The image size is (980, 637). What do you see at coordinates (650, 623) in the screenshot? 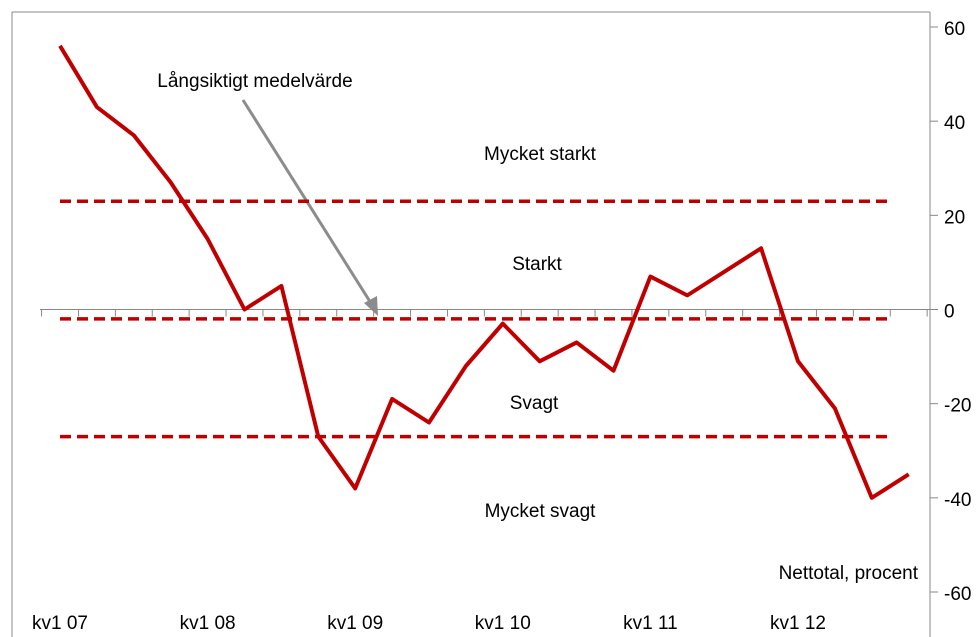
I see `x-tick-label: kv1 11` at bounding box center [650, 623].